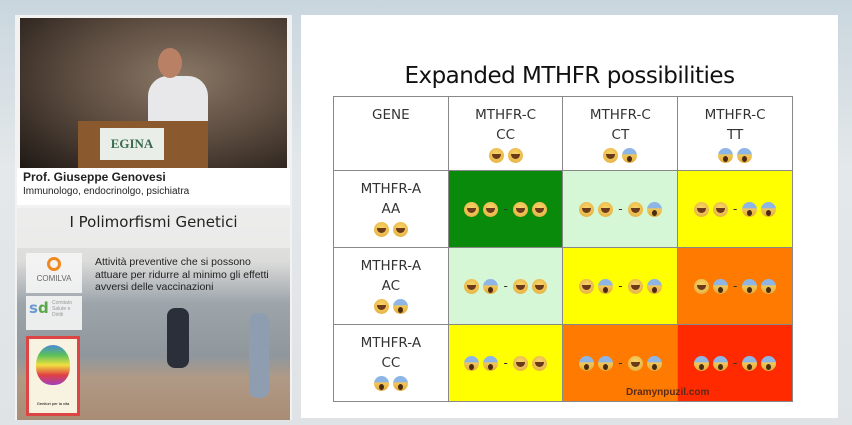 The height and width of the screenshot is (425, 852). I want to click on header-label: CT, so click(620, 135).